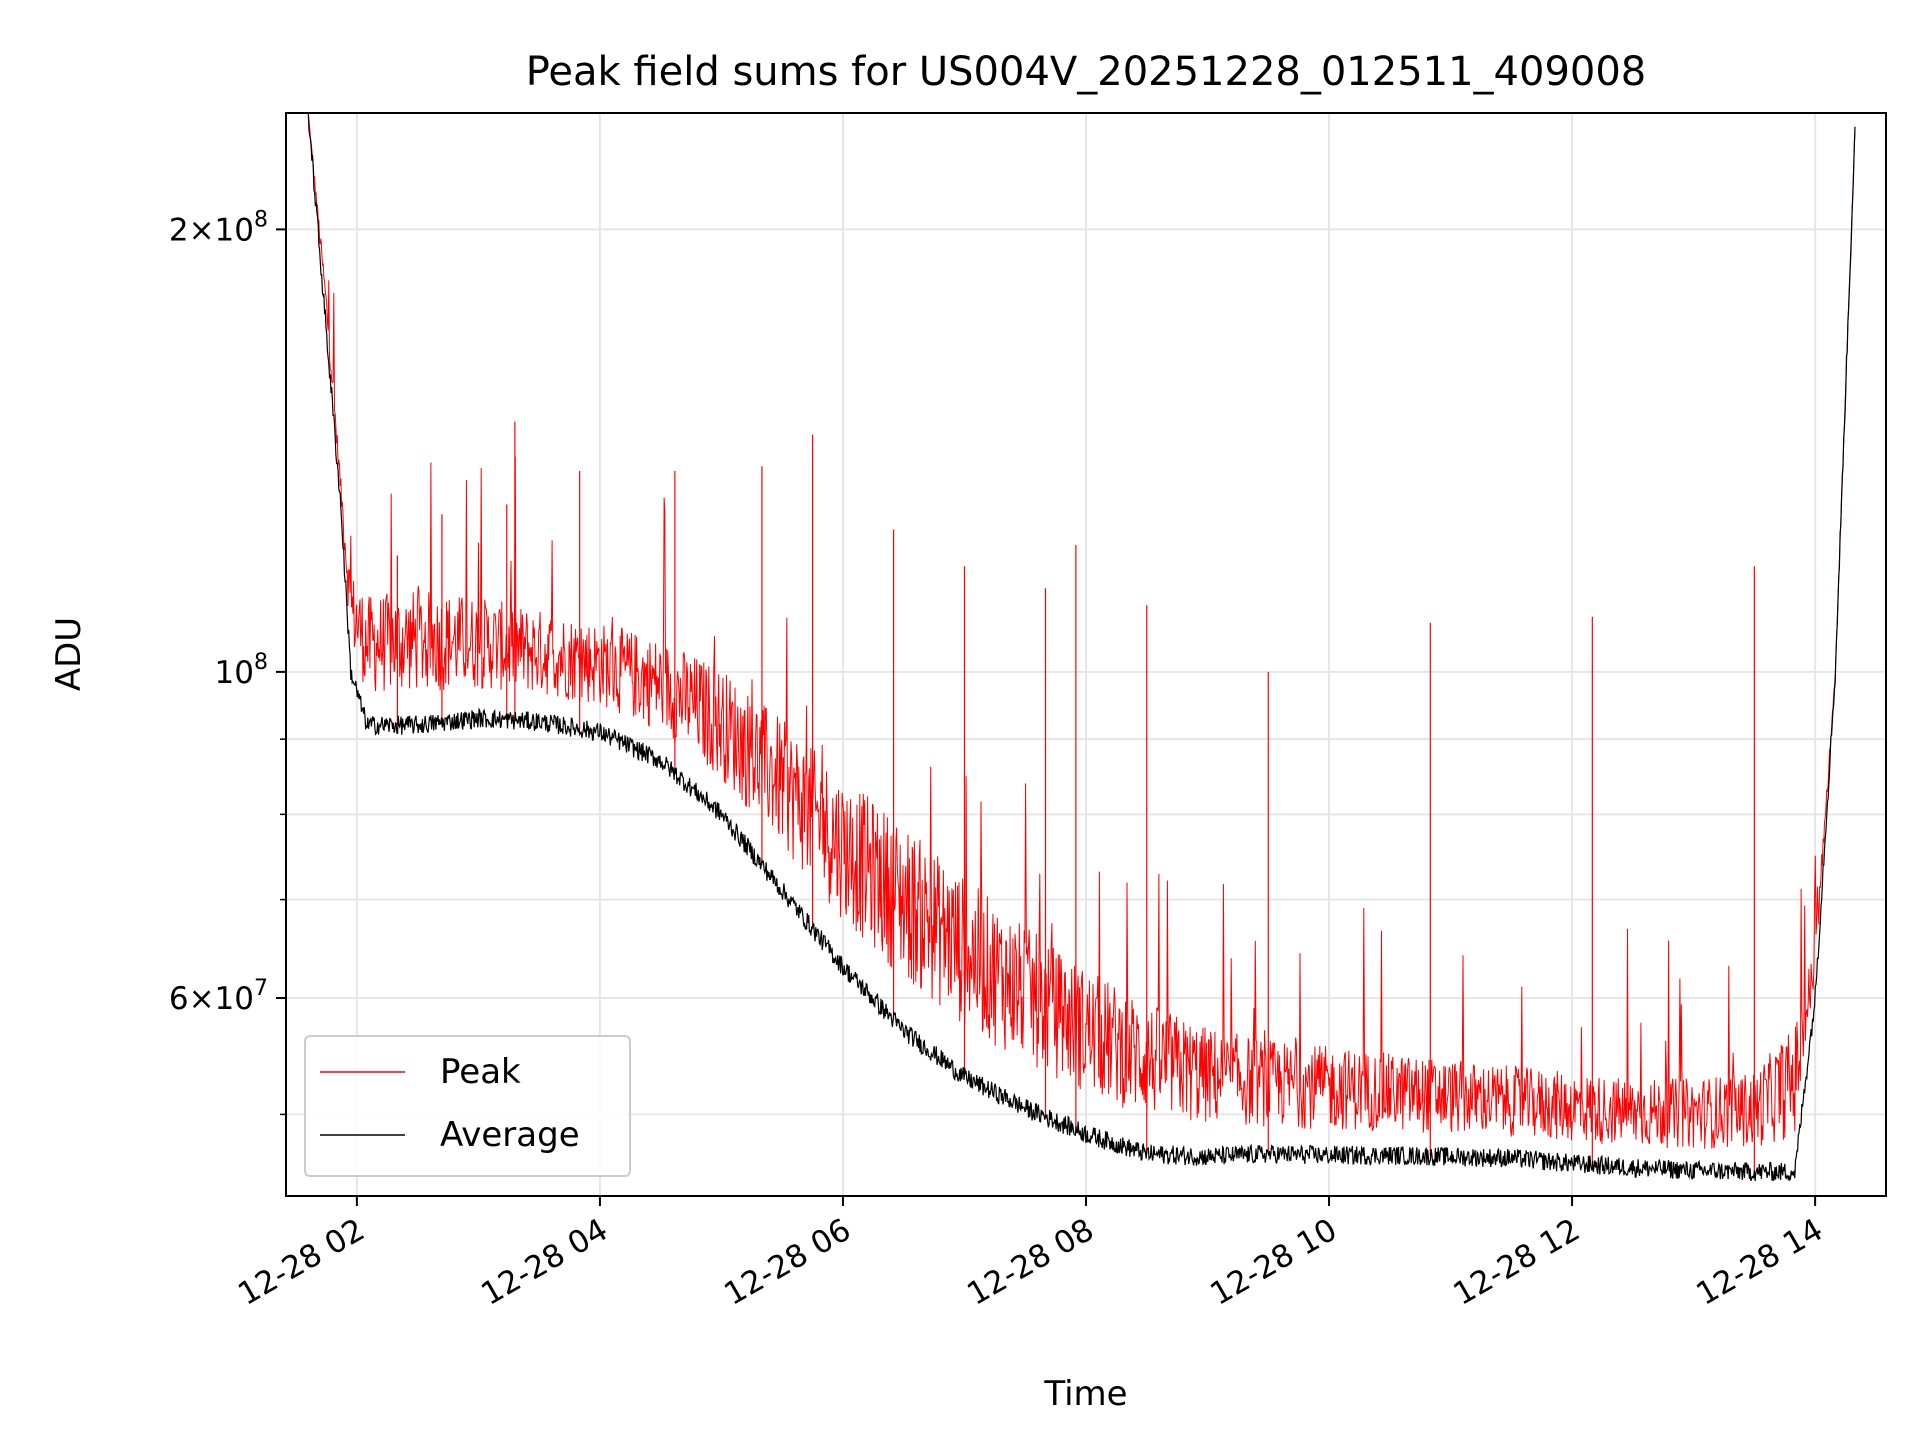 Image resolution: width=1920 pixels, height=1440 pixels. Describe the element at coordinates (241, 670) in the screenshot. I see `y-tick-label: 108` at that location.